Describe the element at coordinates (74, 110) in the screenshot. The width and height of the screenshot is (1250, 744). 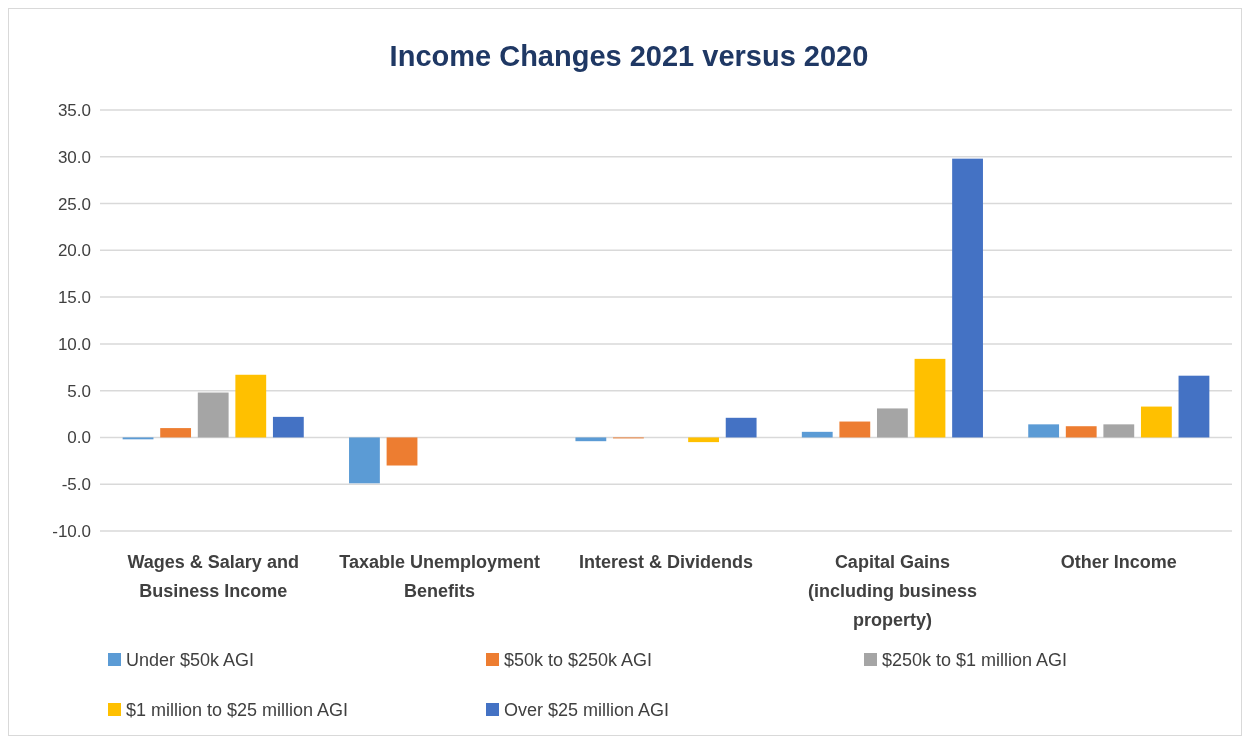
I see `y-tick-label: 35.0` at that location.